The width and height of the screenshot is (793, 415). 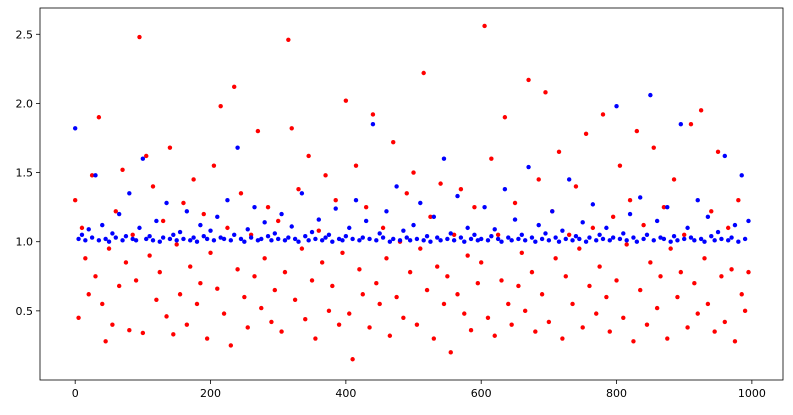 What do you see at coordinates (25, 242) in the screenshot?
I see `y-tick-label: 1.0` at bounding box center [25, 242].